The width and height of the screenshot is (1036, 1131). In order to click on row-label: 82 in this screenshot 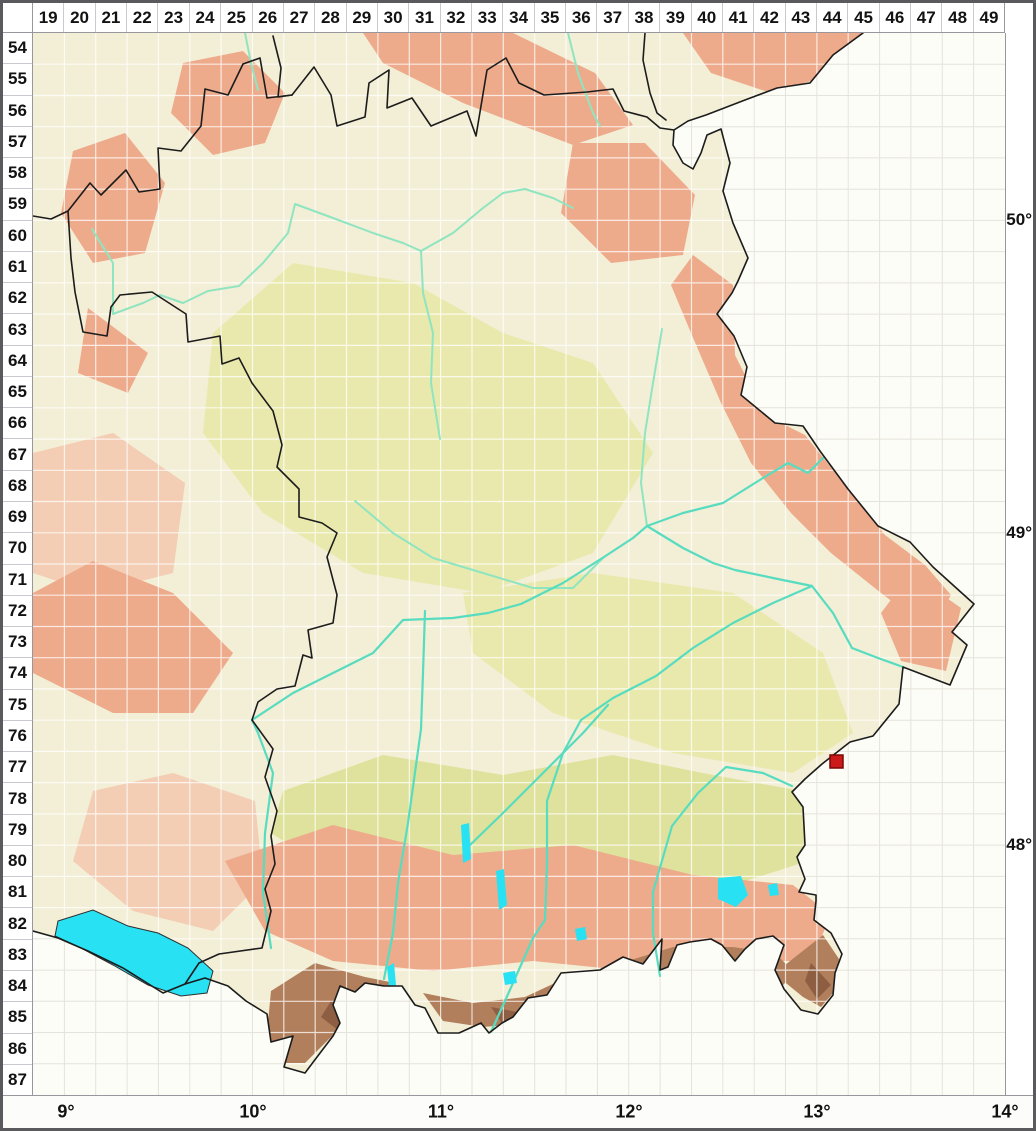, I will do `click(17, 922)`.